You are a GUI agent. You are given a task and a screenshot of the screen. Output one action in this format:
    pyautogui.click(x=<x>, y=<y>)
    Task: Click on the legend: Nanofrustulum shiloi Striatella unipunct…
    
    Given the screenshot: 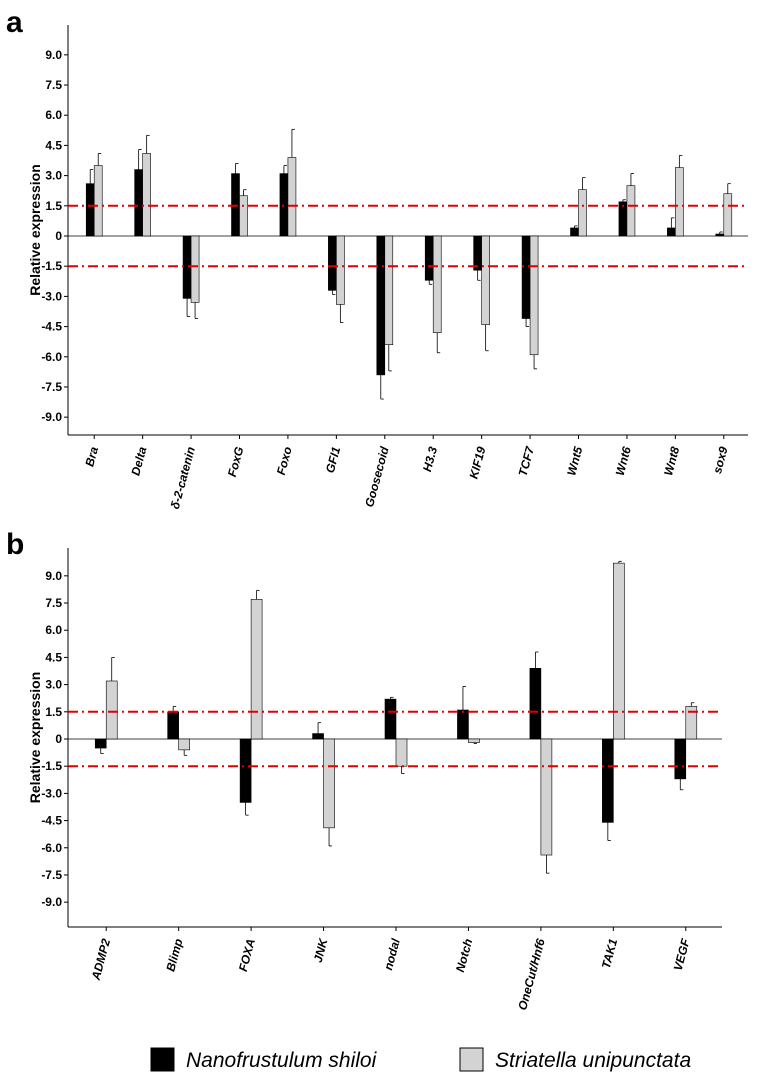 What is the action you would take?
    pyautogui.click(x=420, y=1059)
    